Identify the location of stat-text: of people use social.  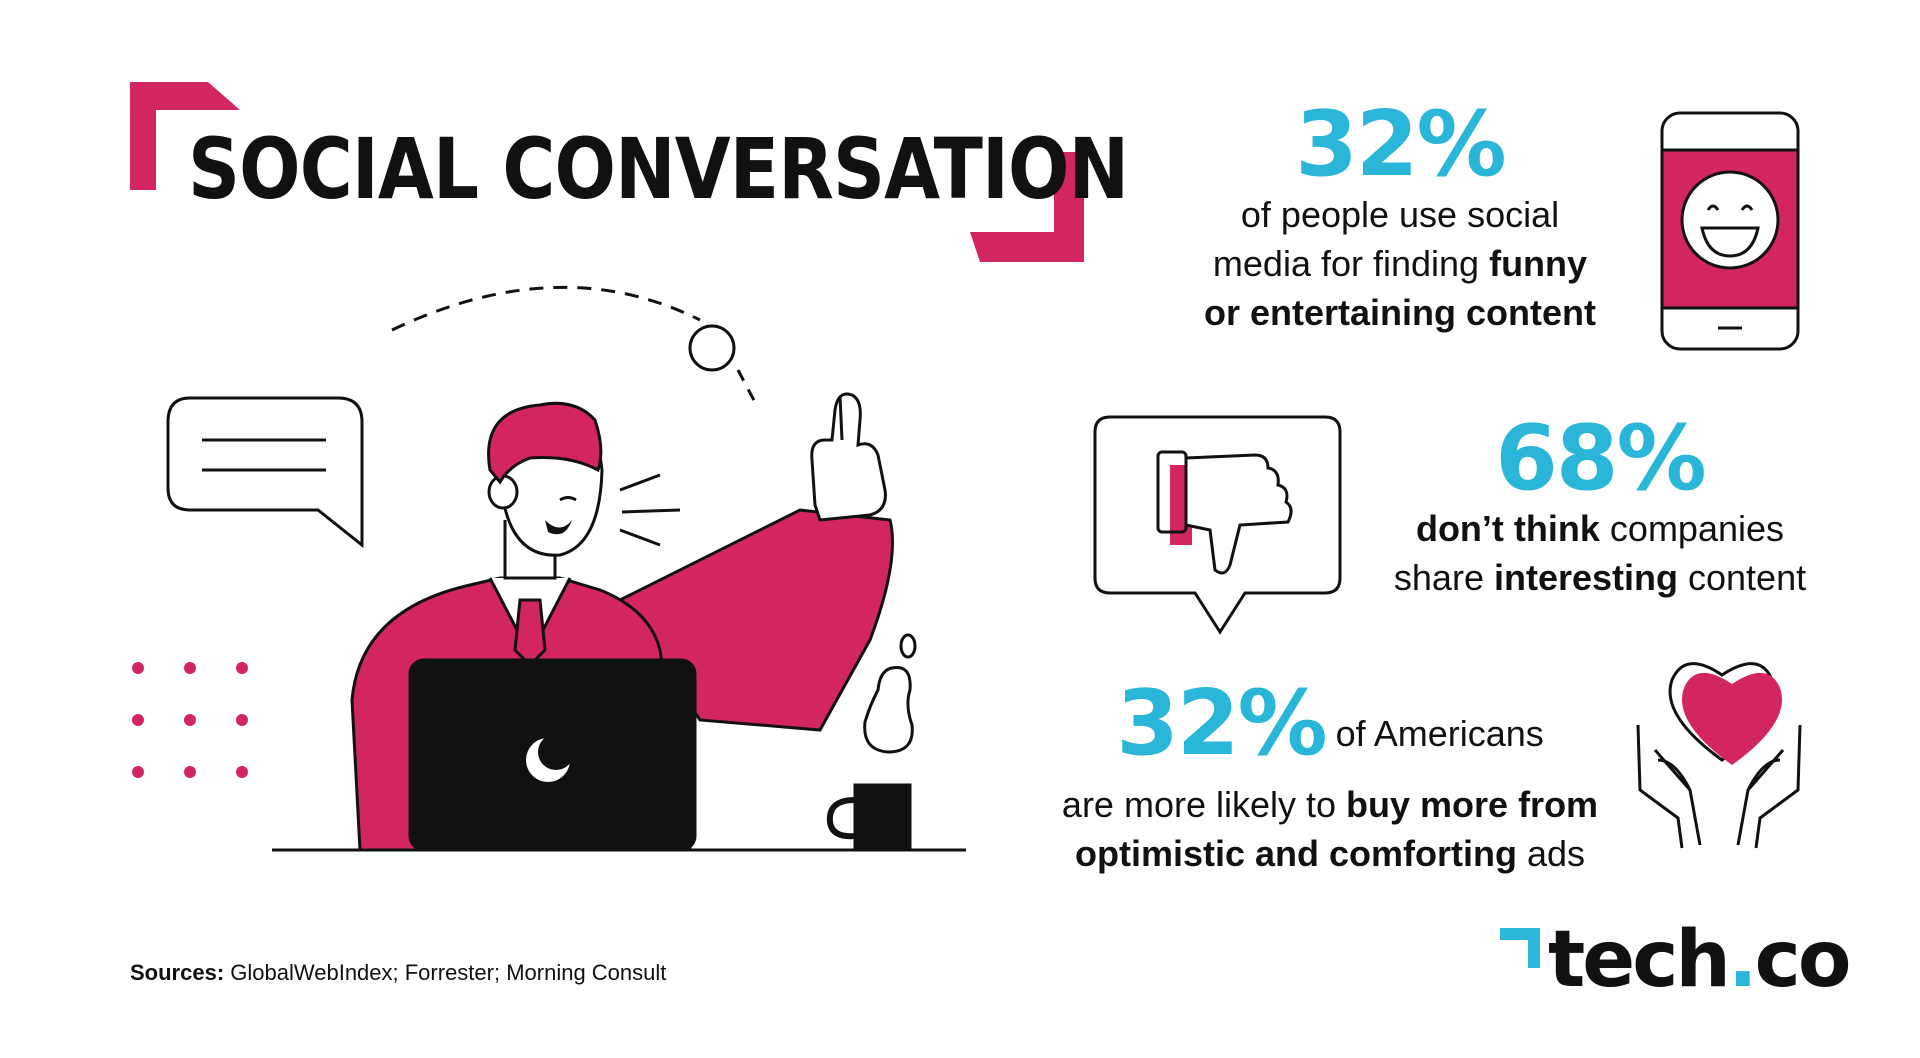
(1400, 214).